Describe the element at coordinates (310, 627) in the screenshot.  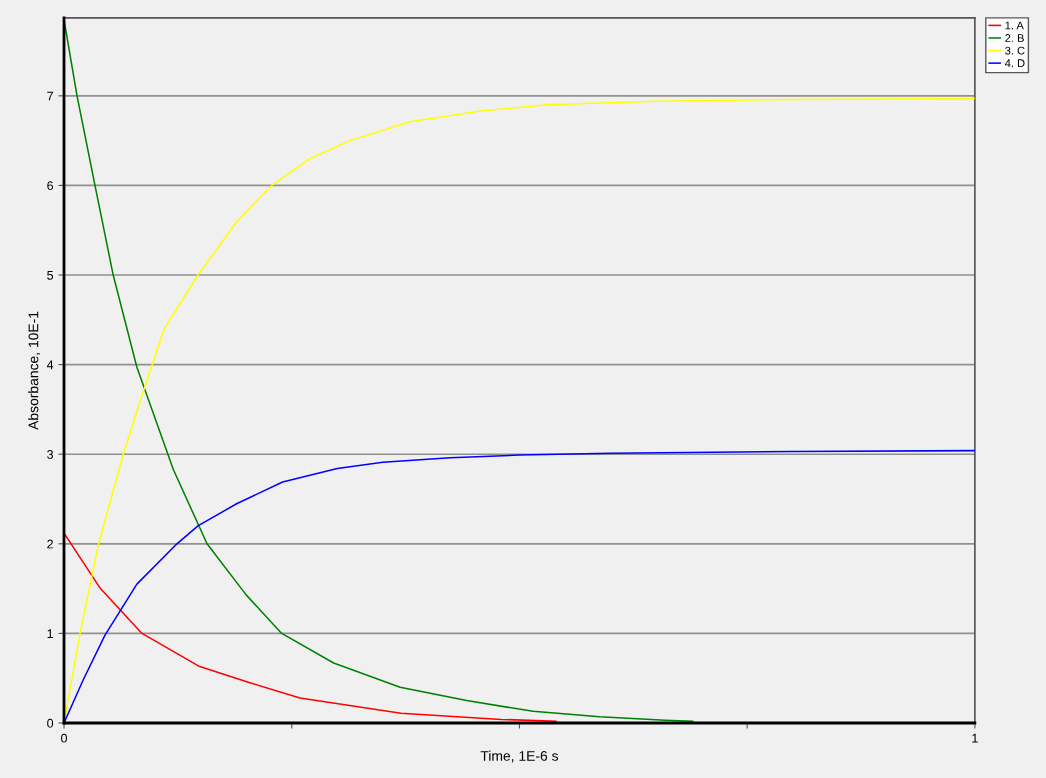
I see `line-series` at that location.